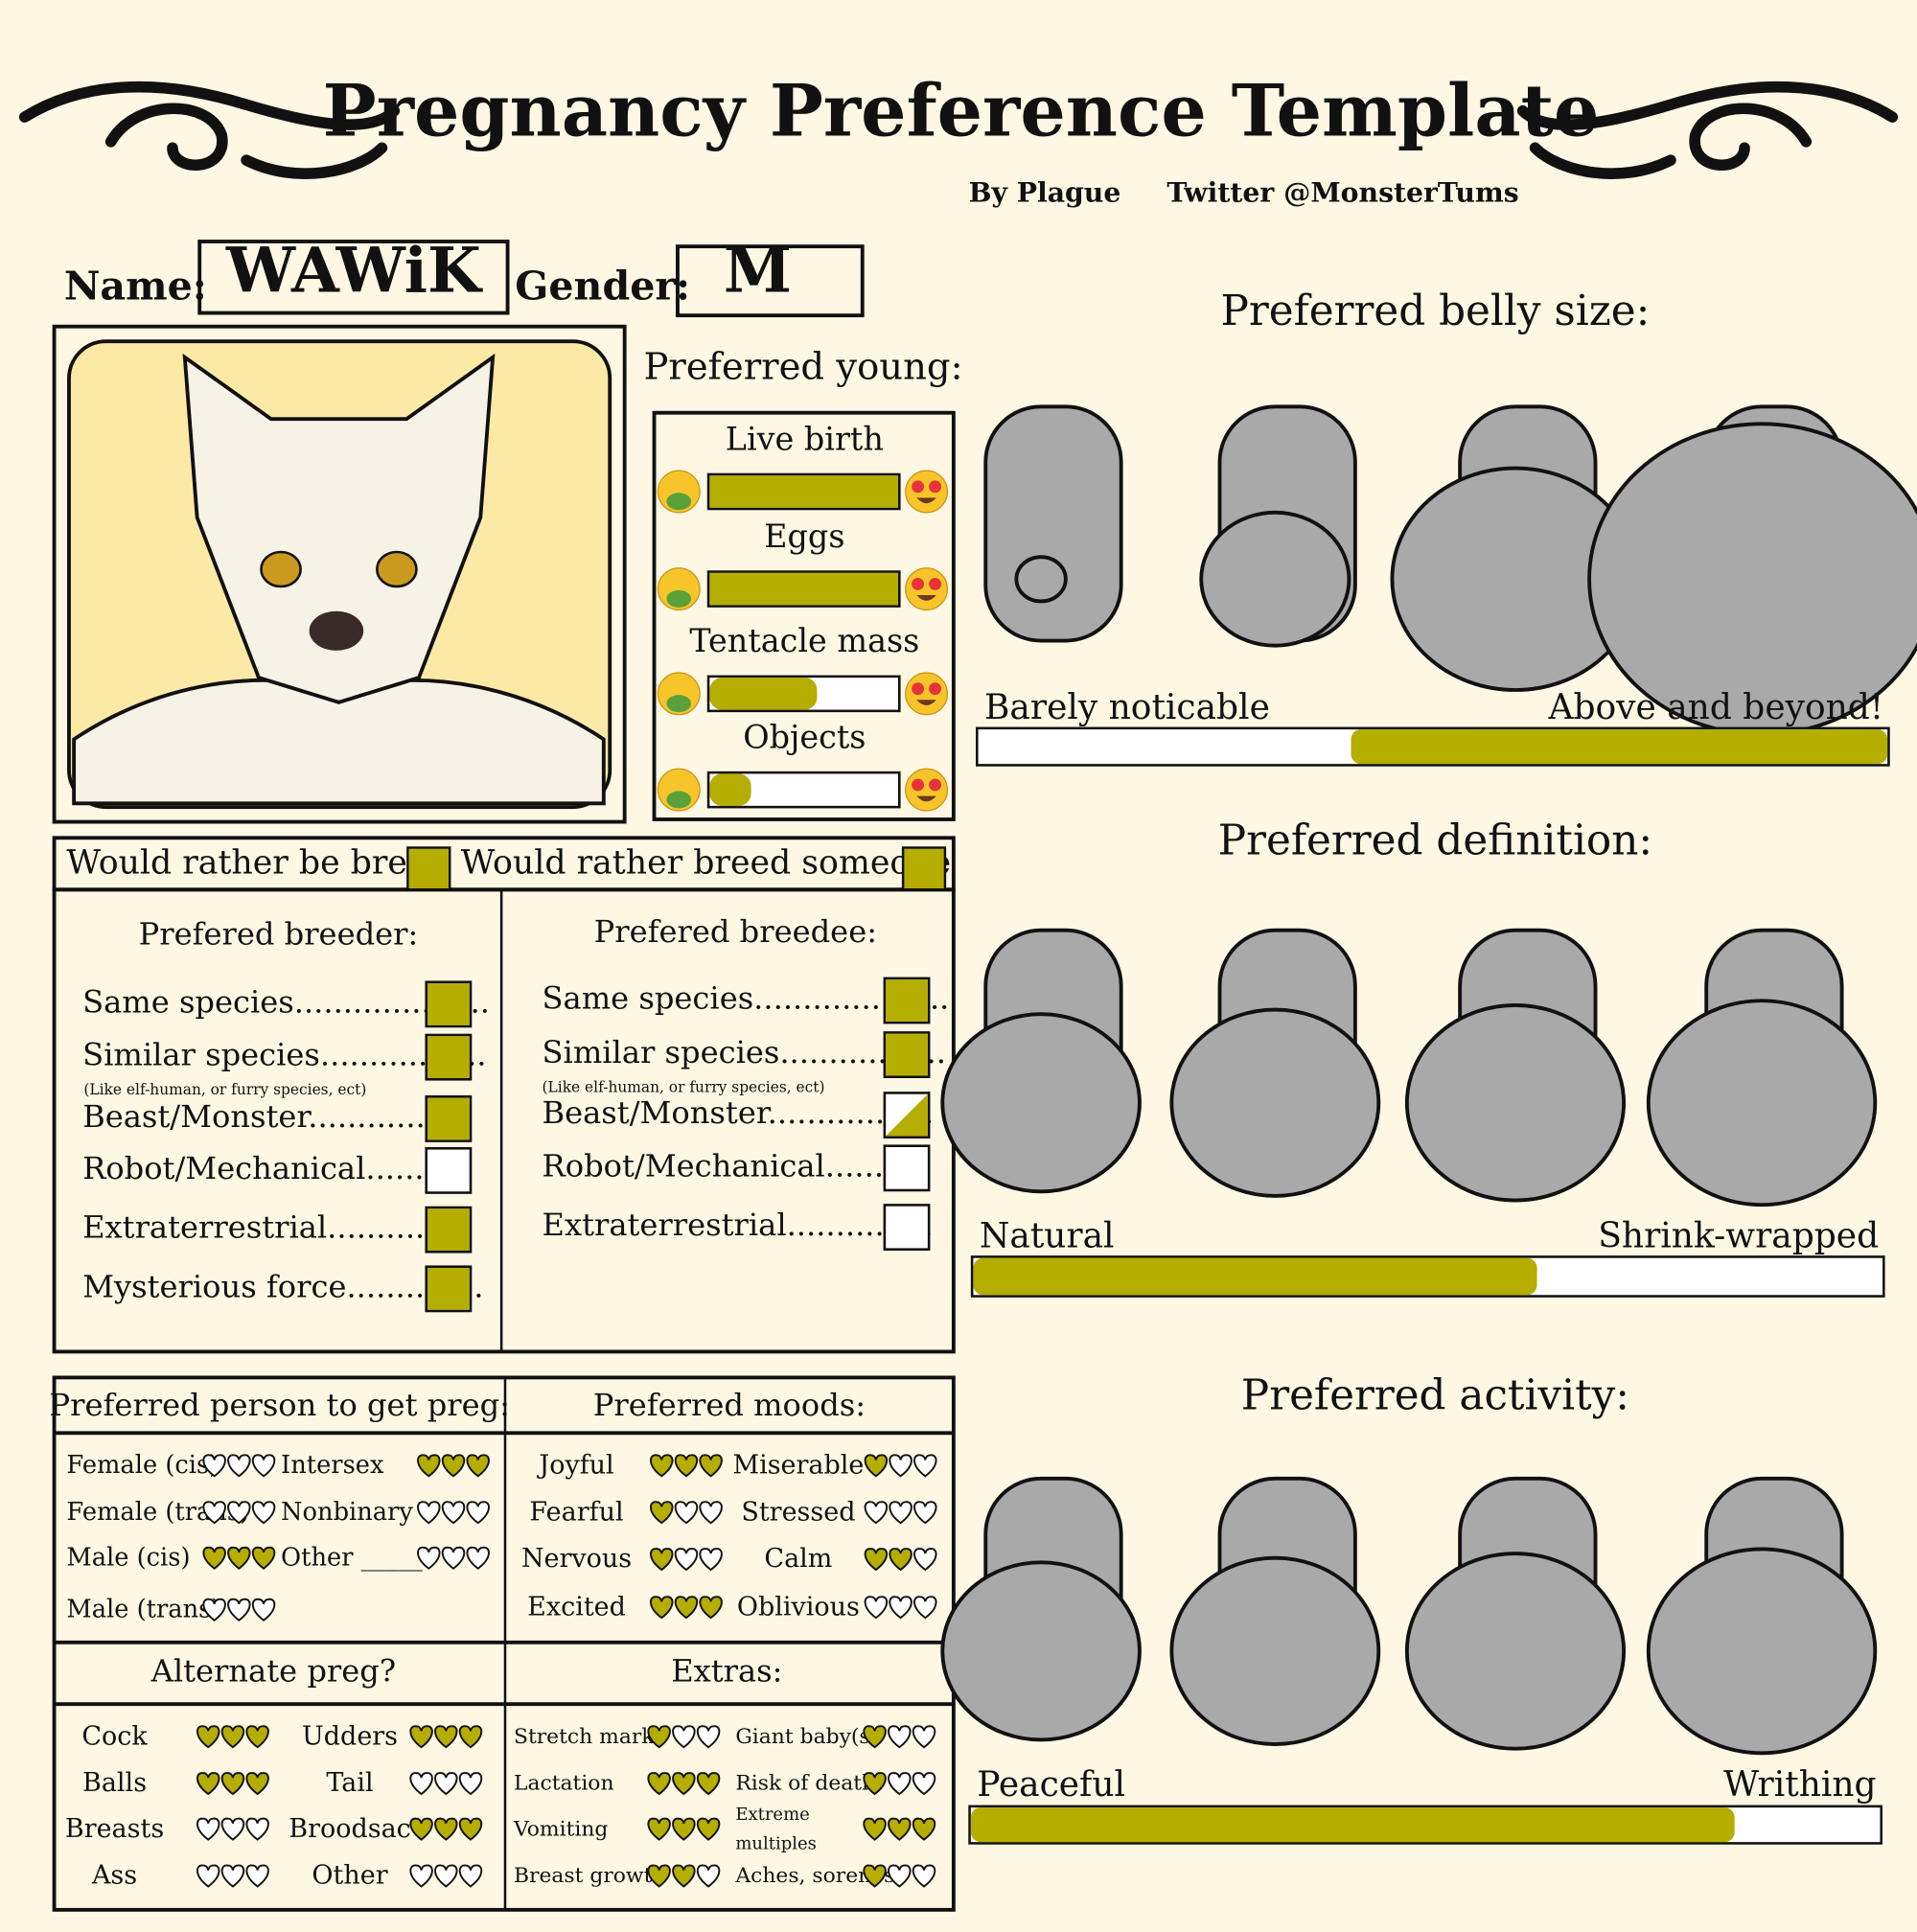  I want to click on item-label: Udders, so click(350, 1736).